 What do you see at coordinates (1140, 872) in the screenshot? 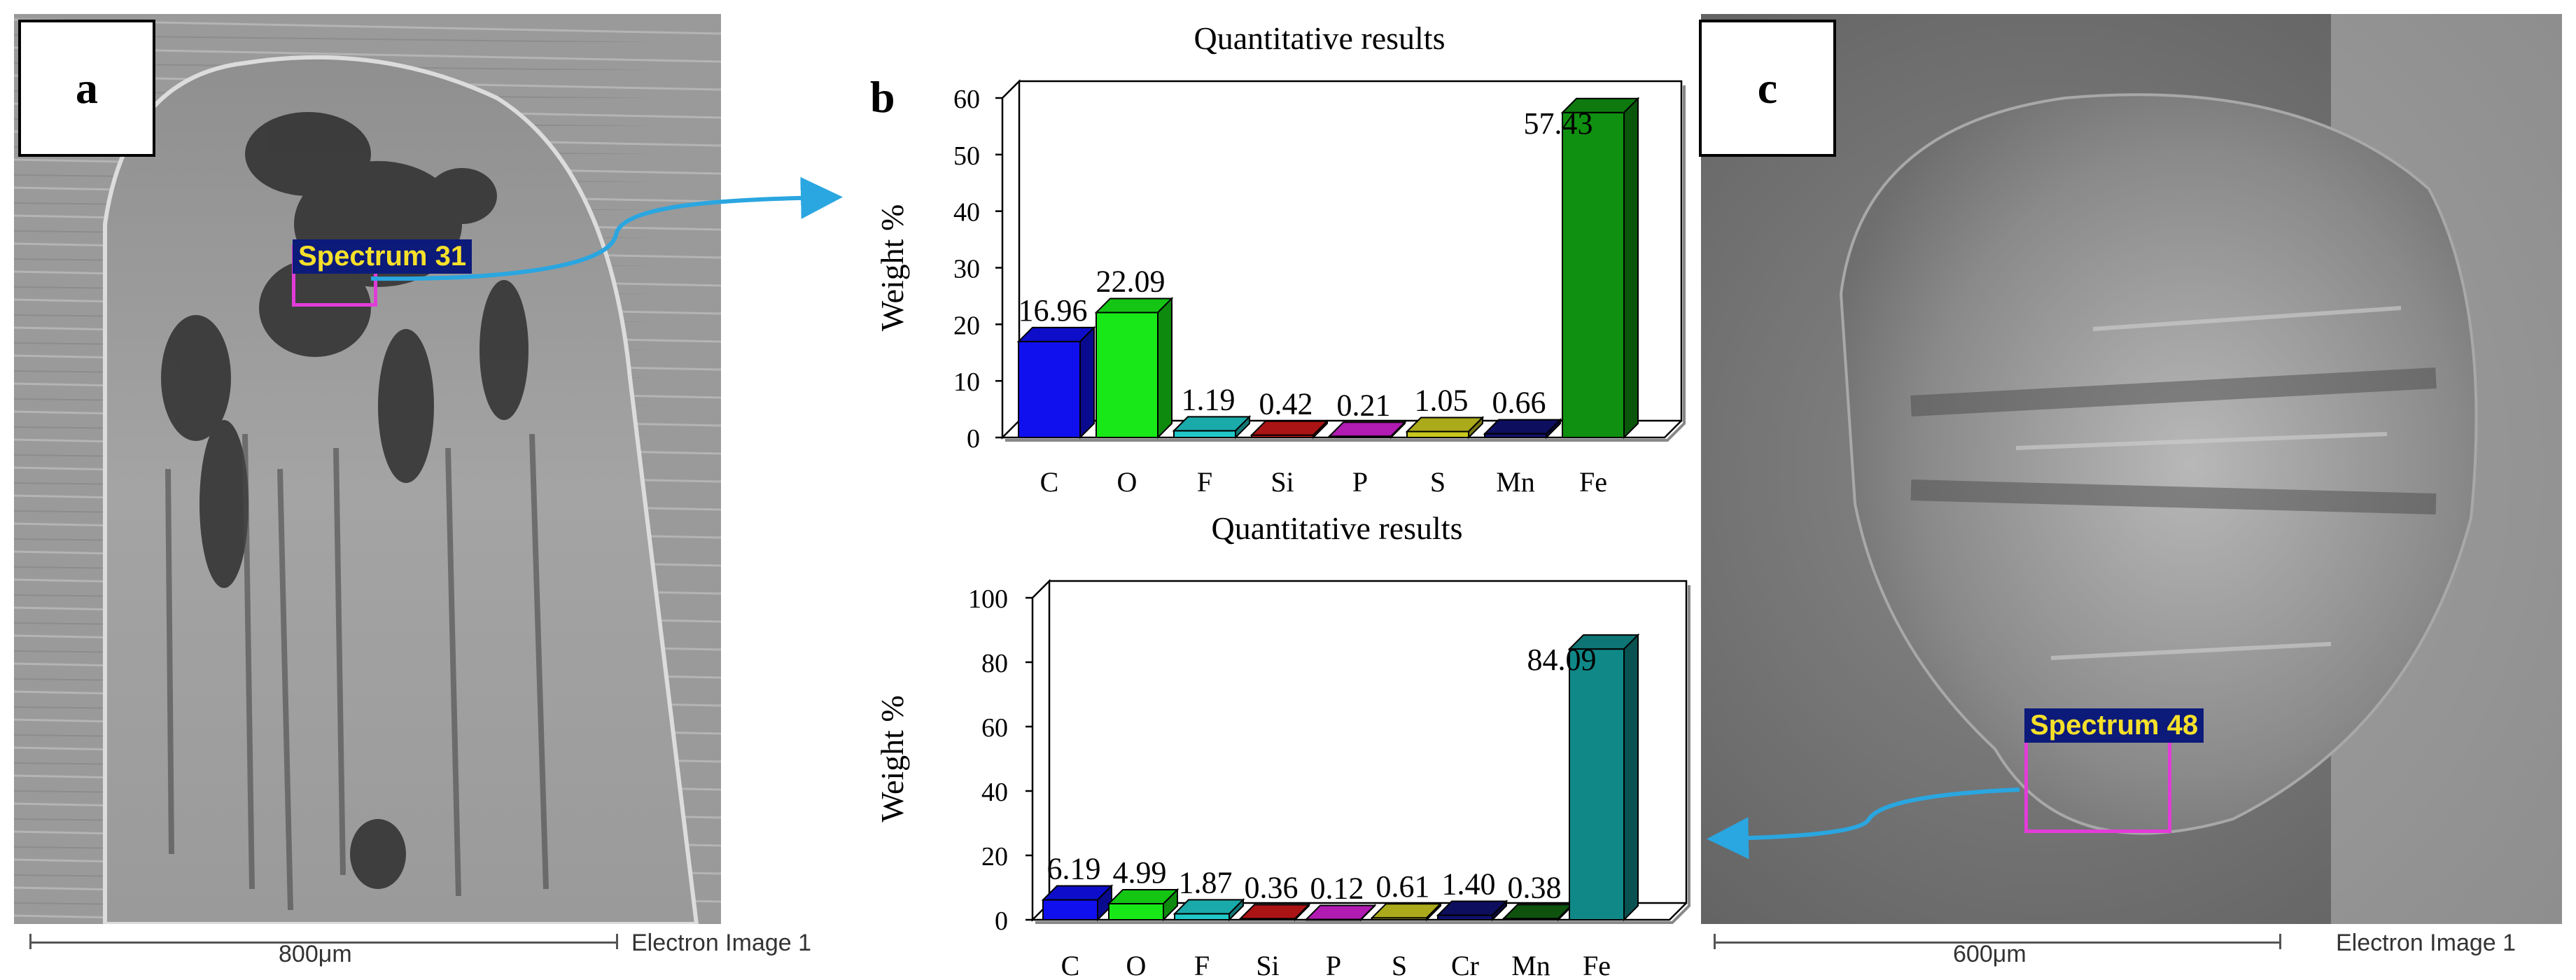
I see `chart-value-label-o: 4.99` at bounding box center [1140, 872].